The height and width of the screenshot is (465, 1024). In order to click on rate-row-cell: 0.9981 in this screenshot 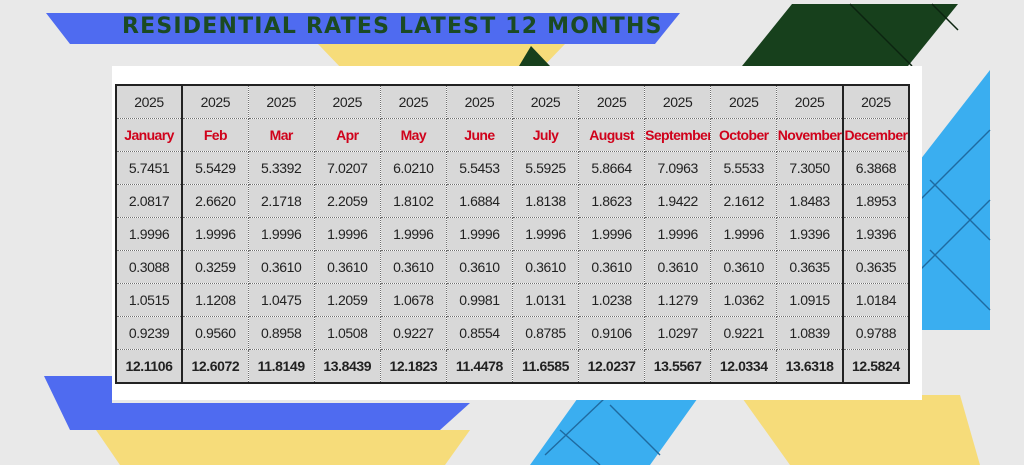, I will do `click(479, 300)`.